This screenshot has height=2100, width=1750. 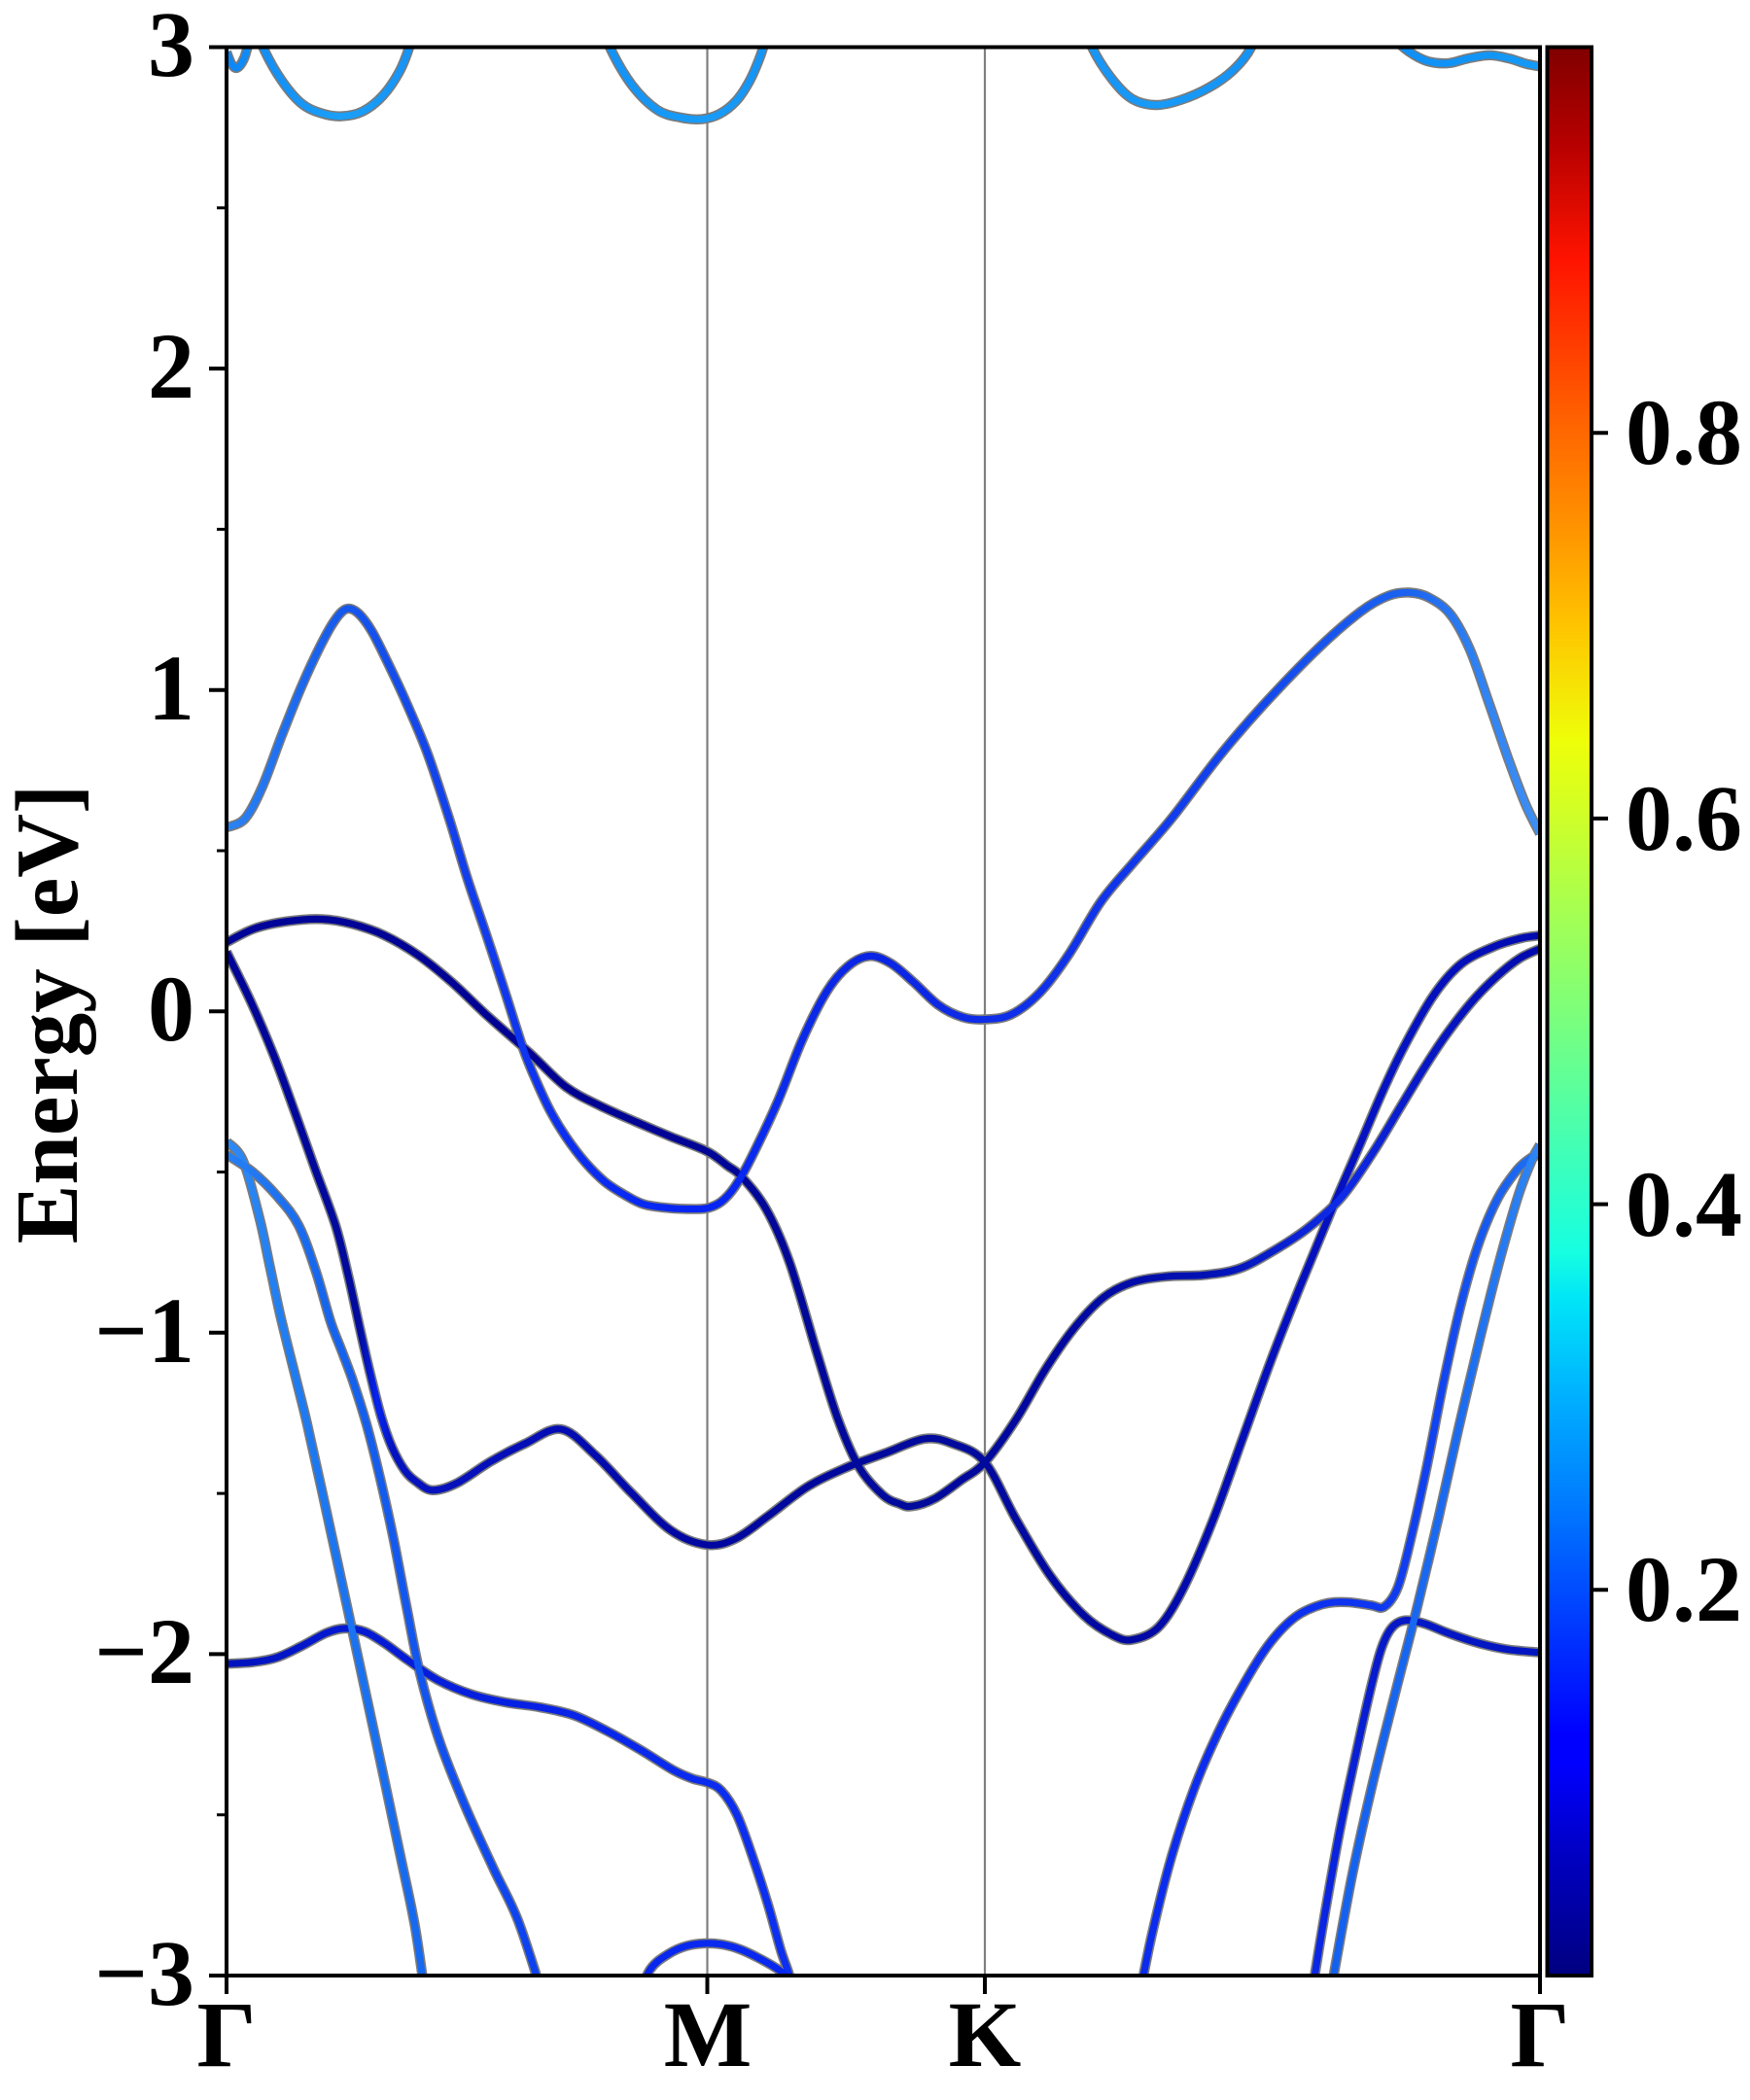 What do you see at coordinates (171, 1009) in the screenshot?
I see `svg-text: 0` at bounding box center [171, 1009].